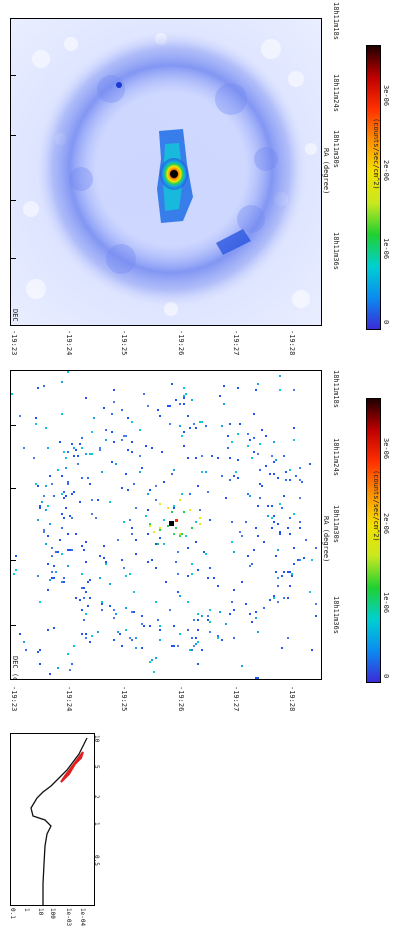 The height and width of the screenshot is (926, 400). I want to click on core-pixel, so click(171, 523).